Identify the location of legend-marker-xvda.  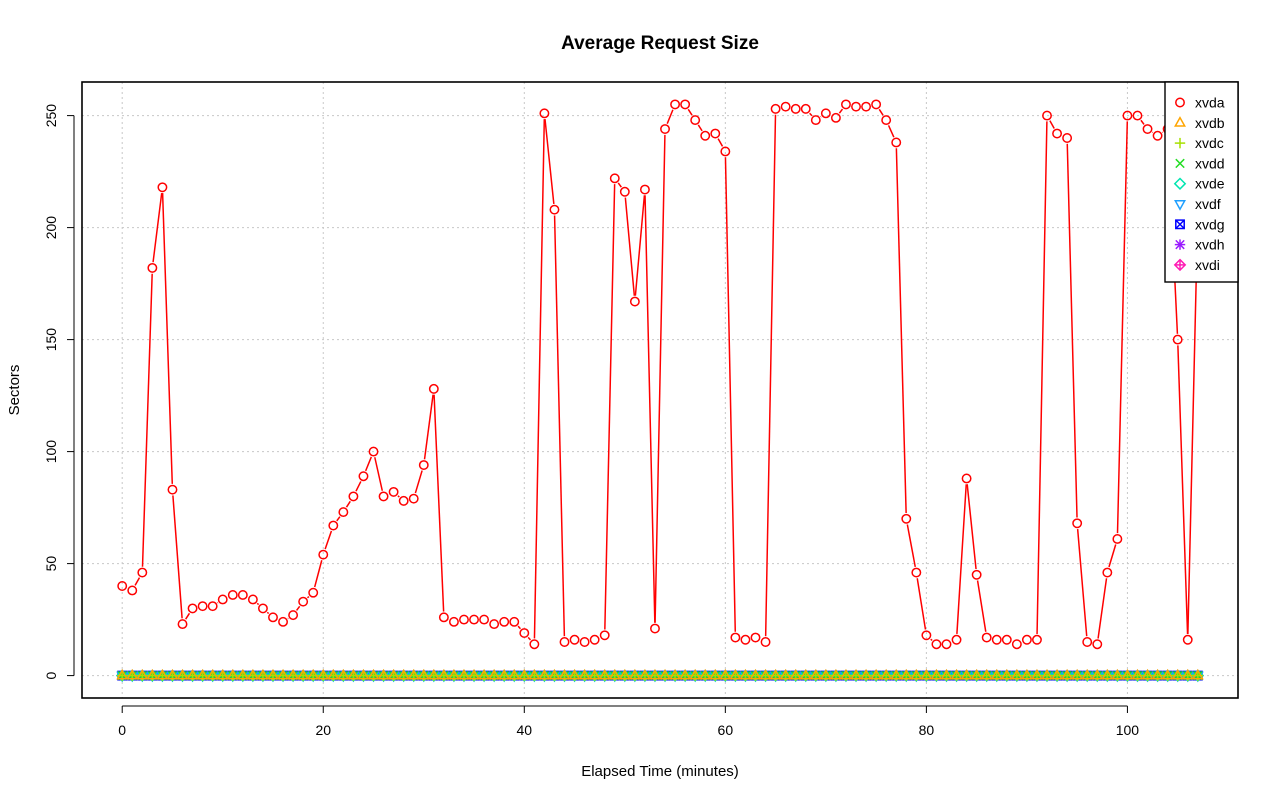
(1180, 102).